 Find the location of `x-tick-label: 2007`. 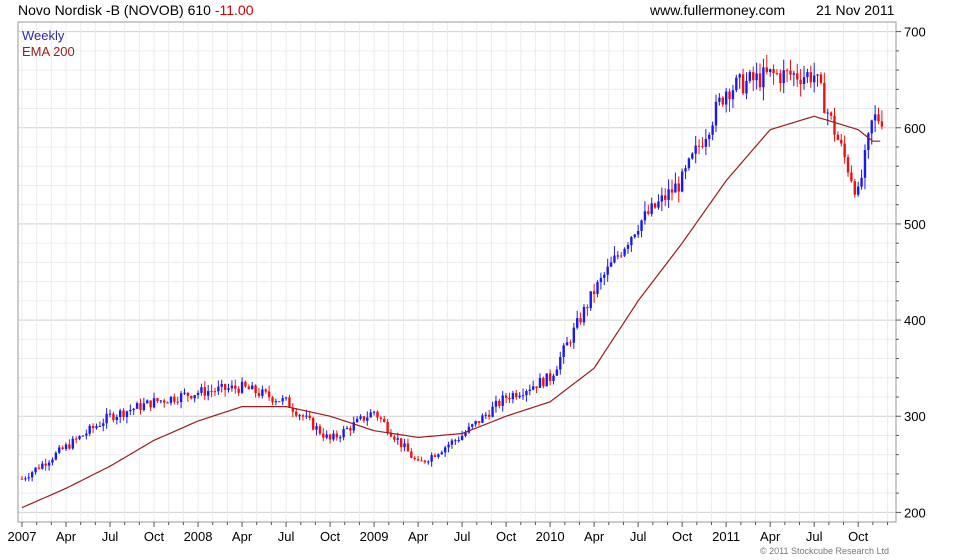

x-tick-label: 2007 is located at coordinates (22, 536).